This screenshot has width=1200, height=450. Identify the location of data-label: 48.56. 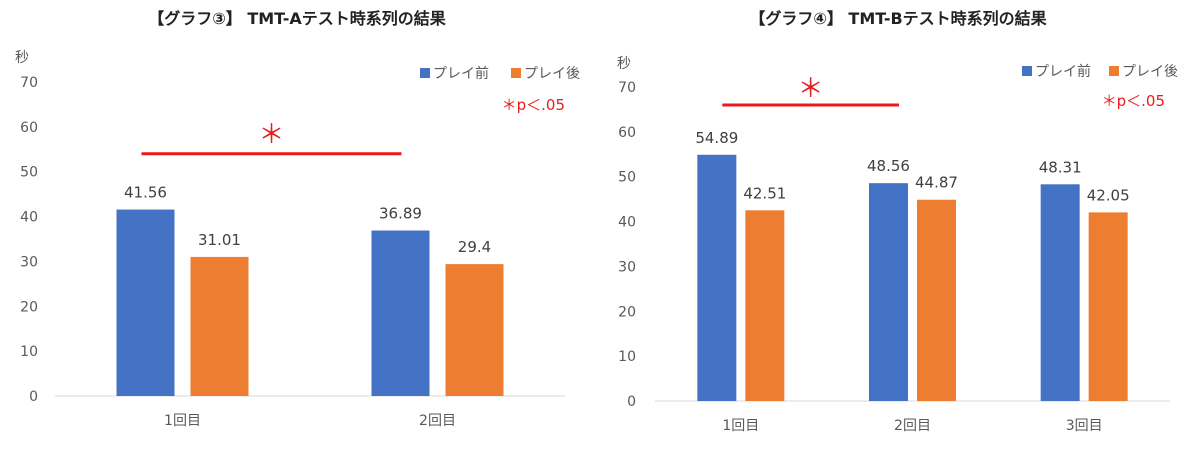
(888, 166).